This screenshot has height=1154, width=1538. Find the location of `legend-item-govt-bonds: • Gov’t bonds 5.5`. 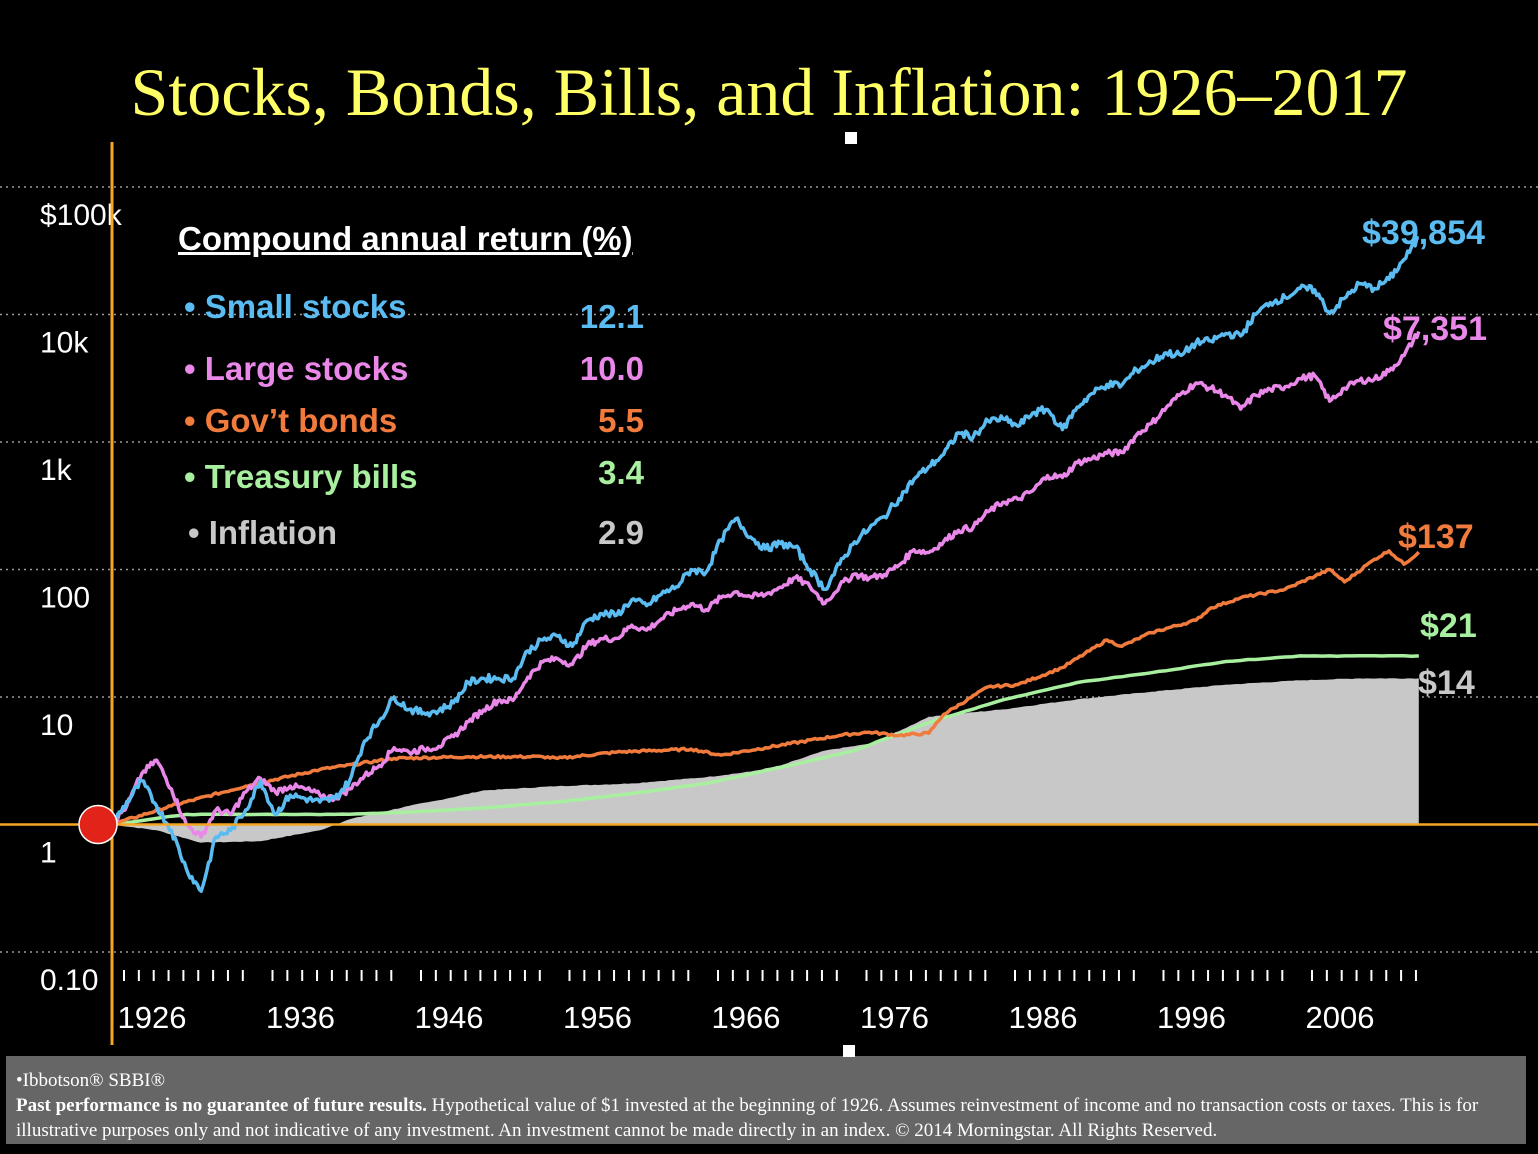

legend-item-govt-bonds: • Gov’t bonds 5.5 is located at coordinates (414, 424).